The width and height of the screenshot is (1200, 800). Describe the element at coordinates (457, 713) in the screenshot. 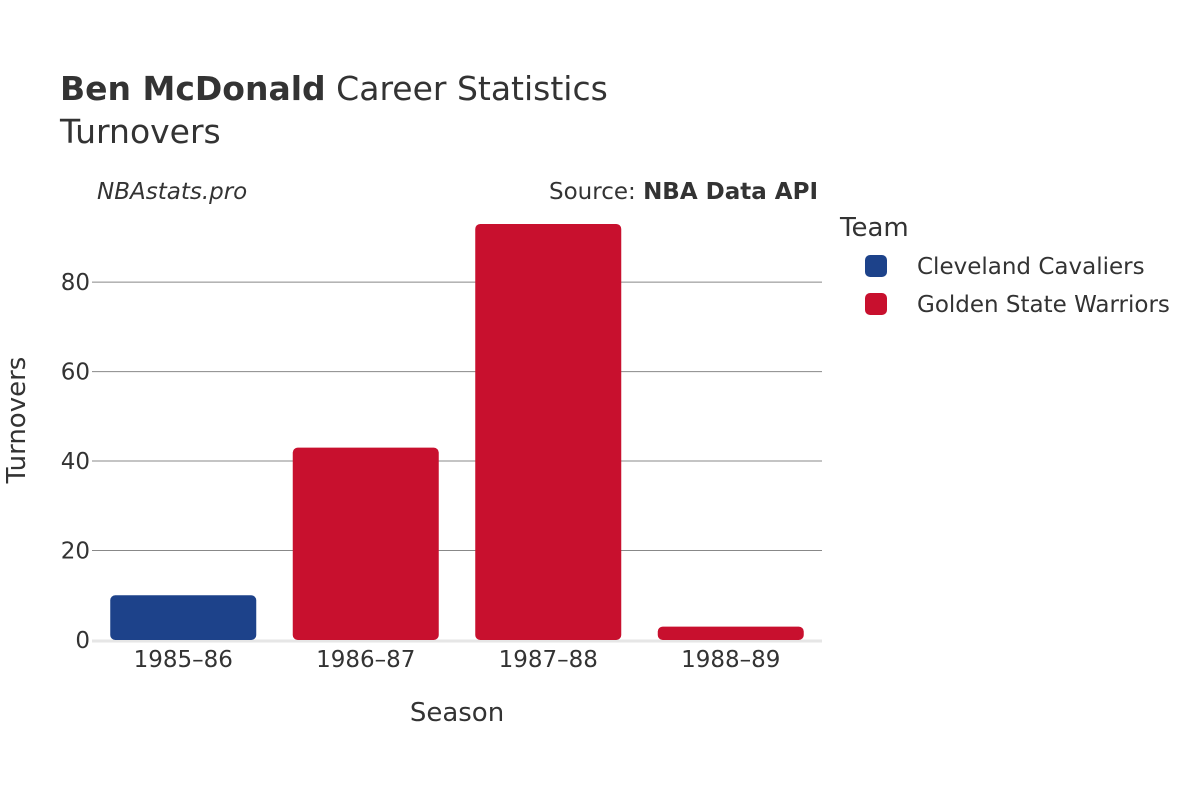

I see `x-axis-label: Season` at that location.